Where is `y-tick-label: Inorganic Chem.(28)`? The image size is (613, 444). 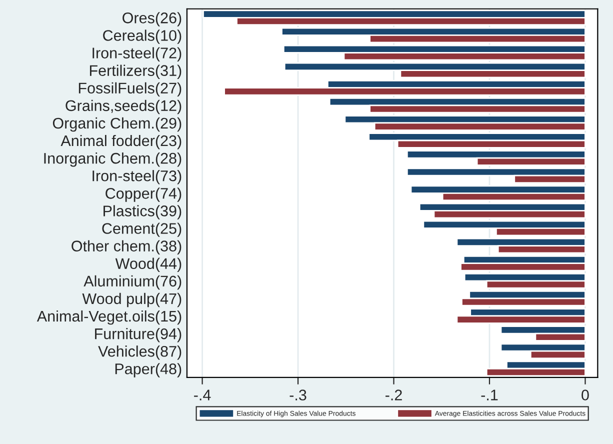
y-tick-label: Inorganic Chem.(28) is located at coordinates (113, 159).